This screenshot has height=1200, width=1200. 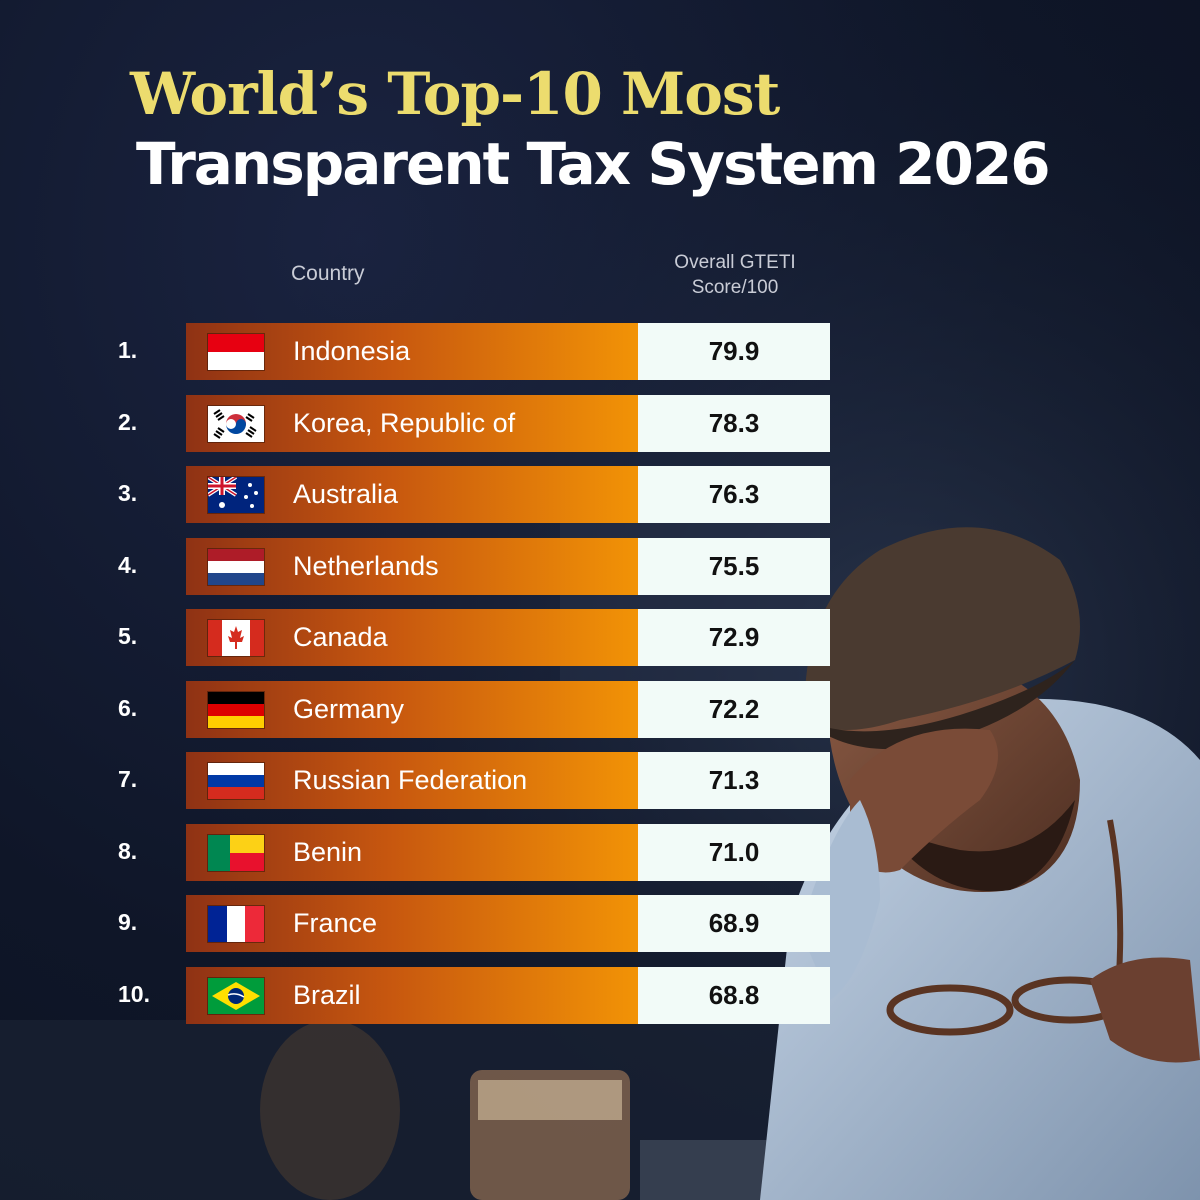 What do you see at coordinates (335, 923) in the screenshot?
I see `country-name: France` at bounding box center [335, 923].